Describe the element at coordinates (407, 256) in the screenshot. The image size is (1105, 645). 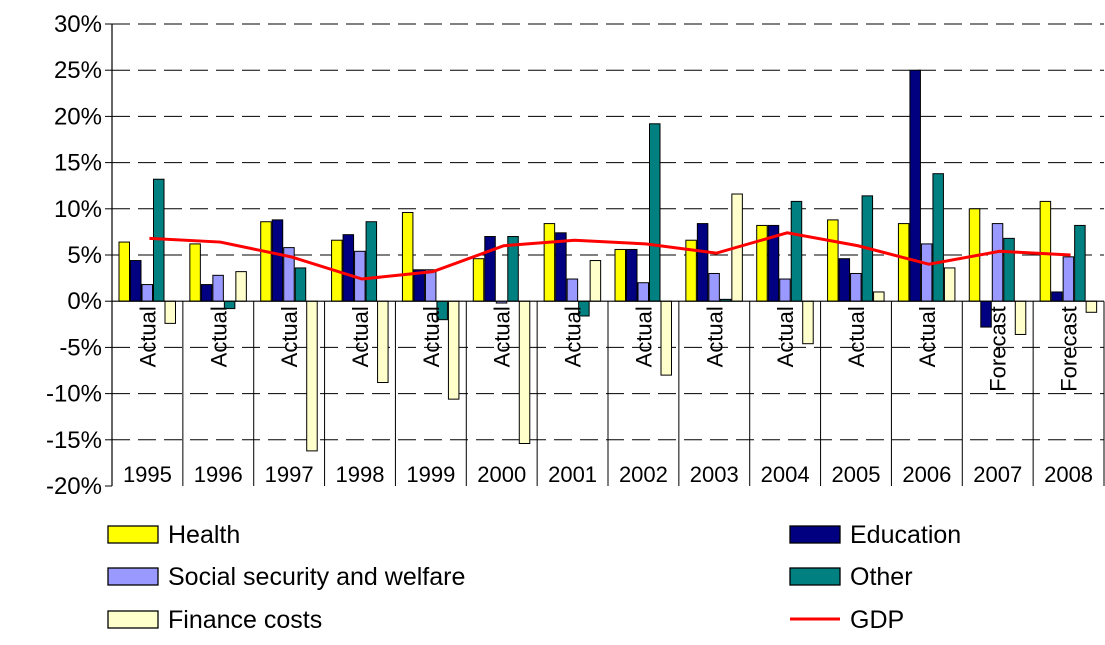
I see `bar-health-1999` at that location.